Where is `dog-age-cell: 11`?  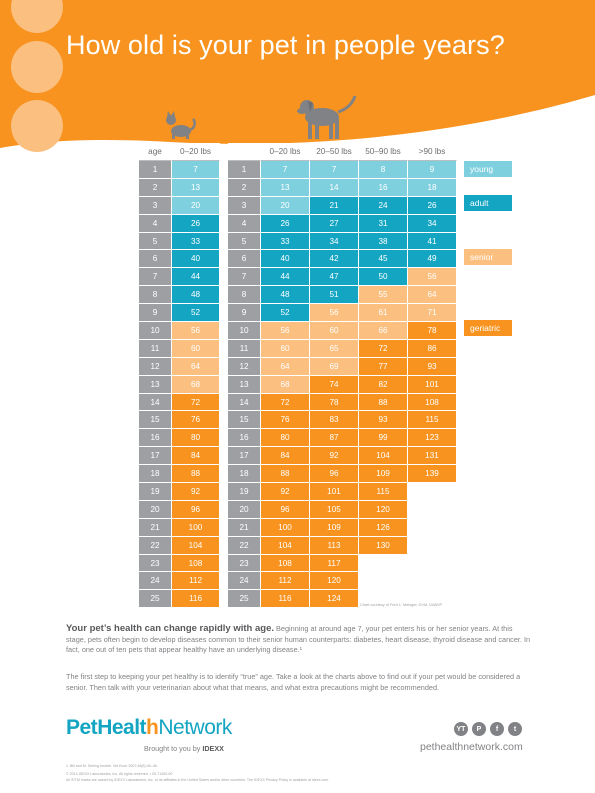 dog-age-cell: 11 is located at coordinates (244, 348).